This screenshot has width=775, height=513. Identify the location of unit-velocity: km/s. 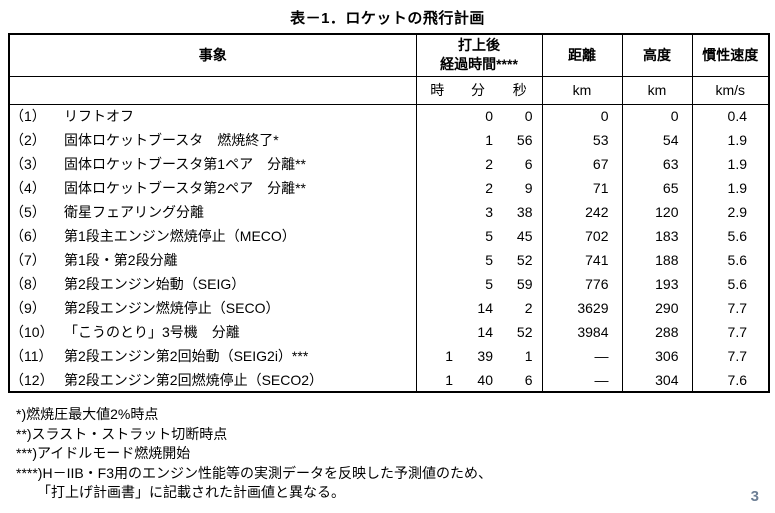
(730, 90).